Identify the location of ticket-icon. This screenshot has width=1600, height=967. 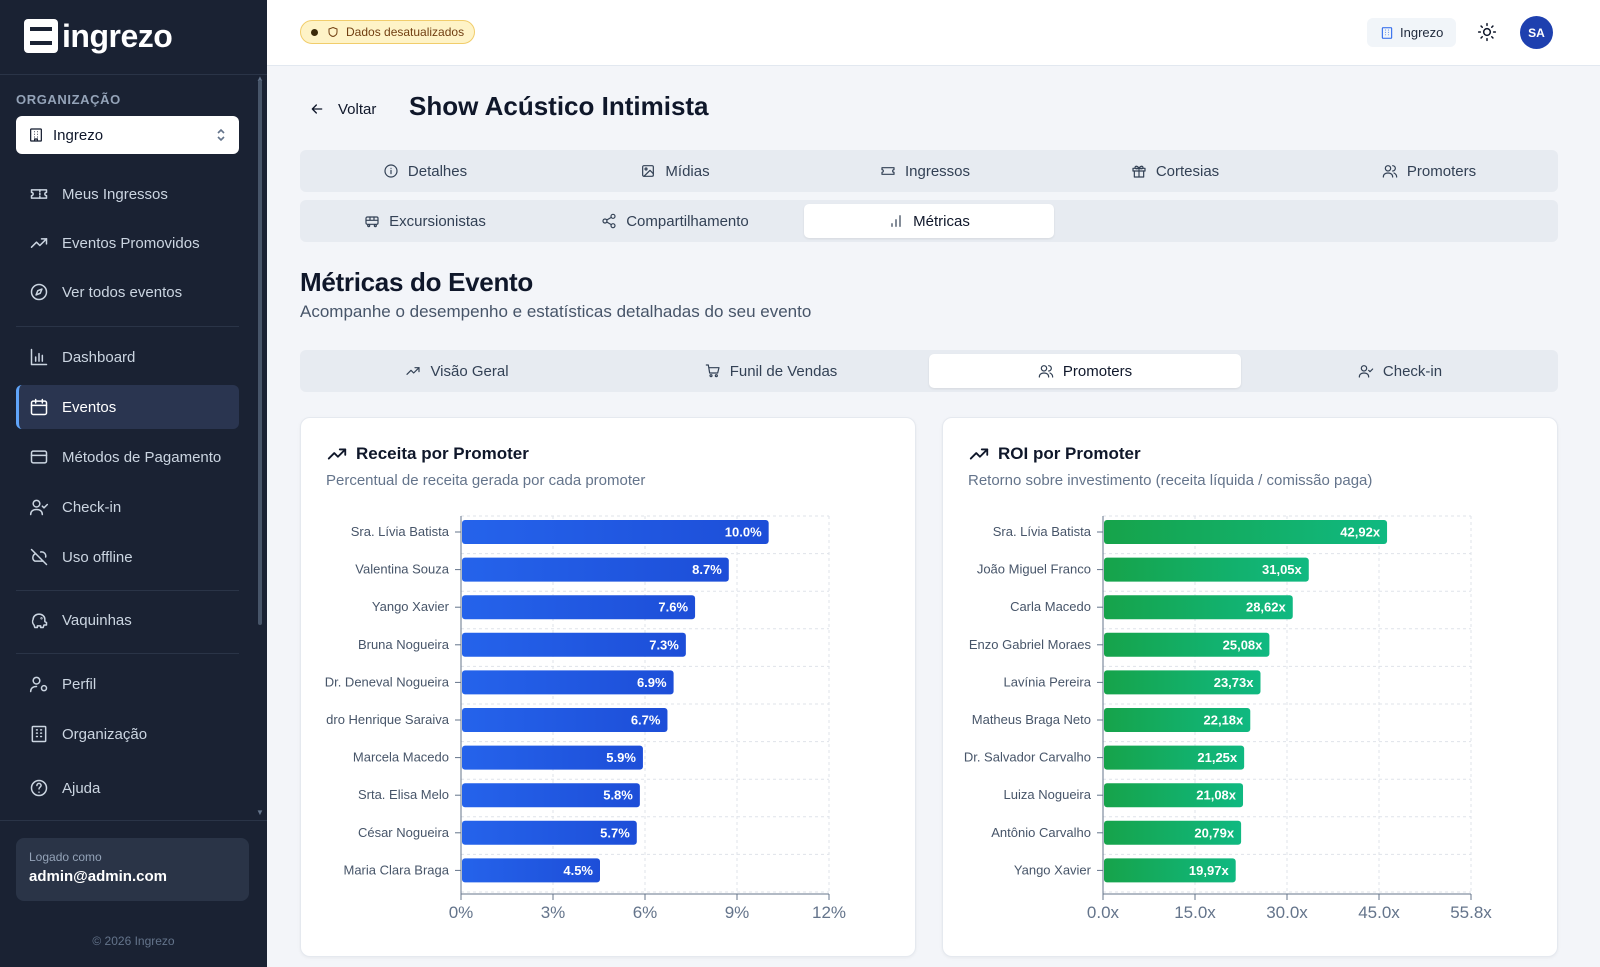
(39, 194).